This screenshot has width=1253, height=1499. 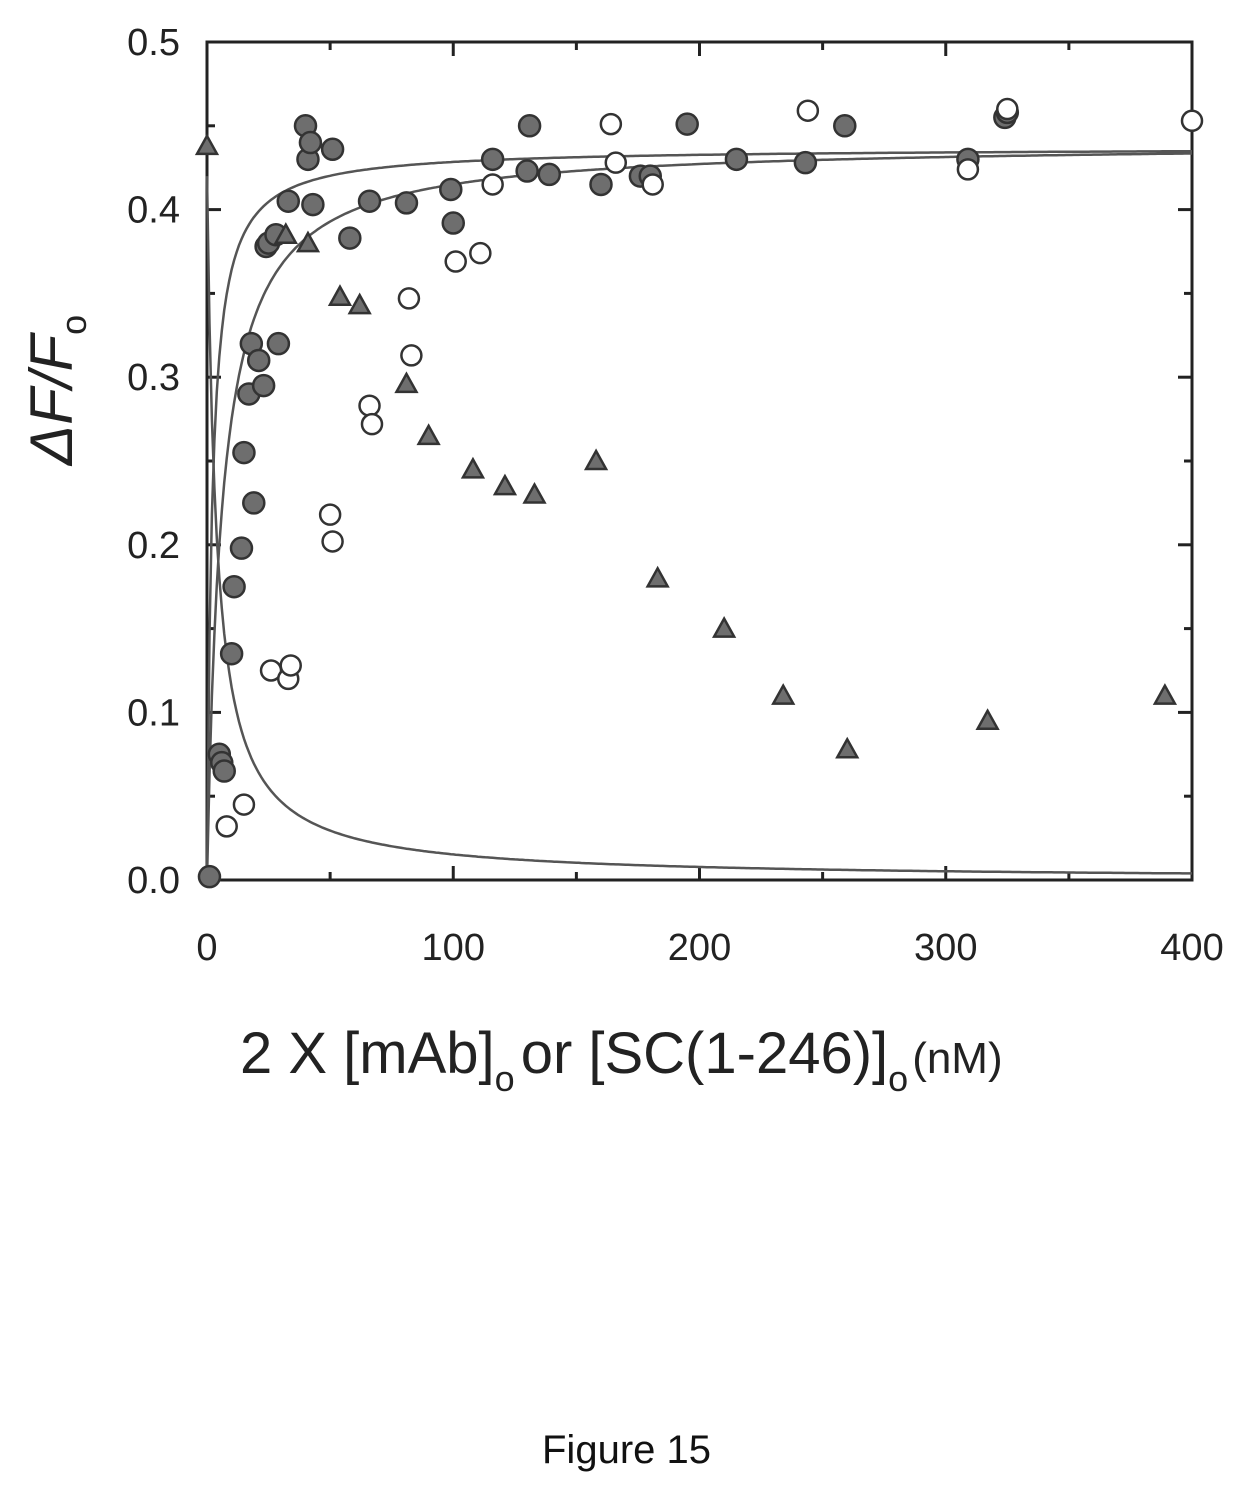 What do you see at coordinates (153, 211) in the screenshot?
I see `y-tick-label: 0.4` at bounding box center [153, 211].